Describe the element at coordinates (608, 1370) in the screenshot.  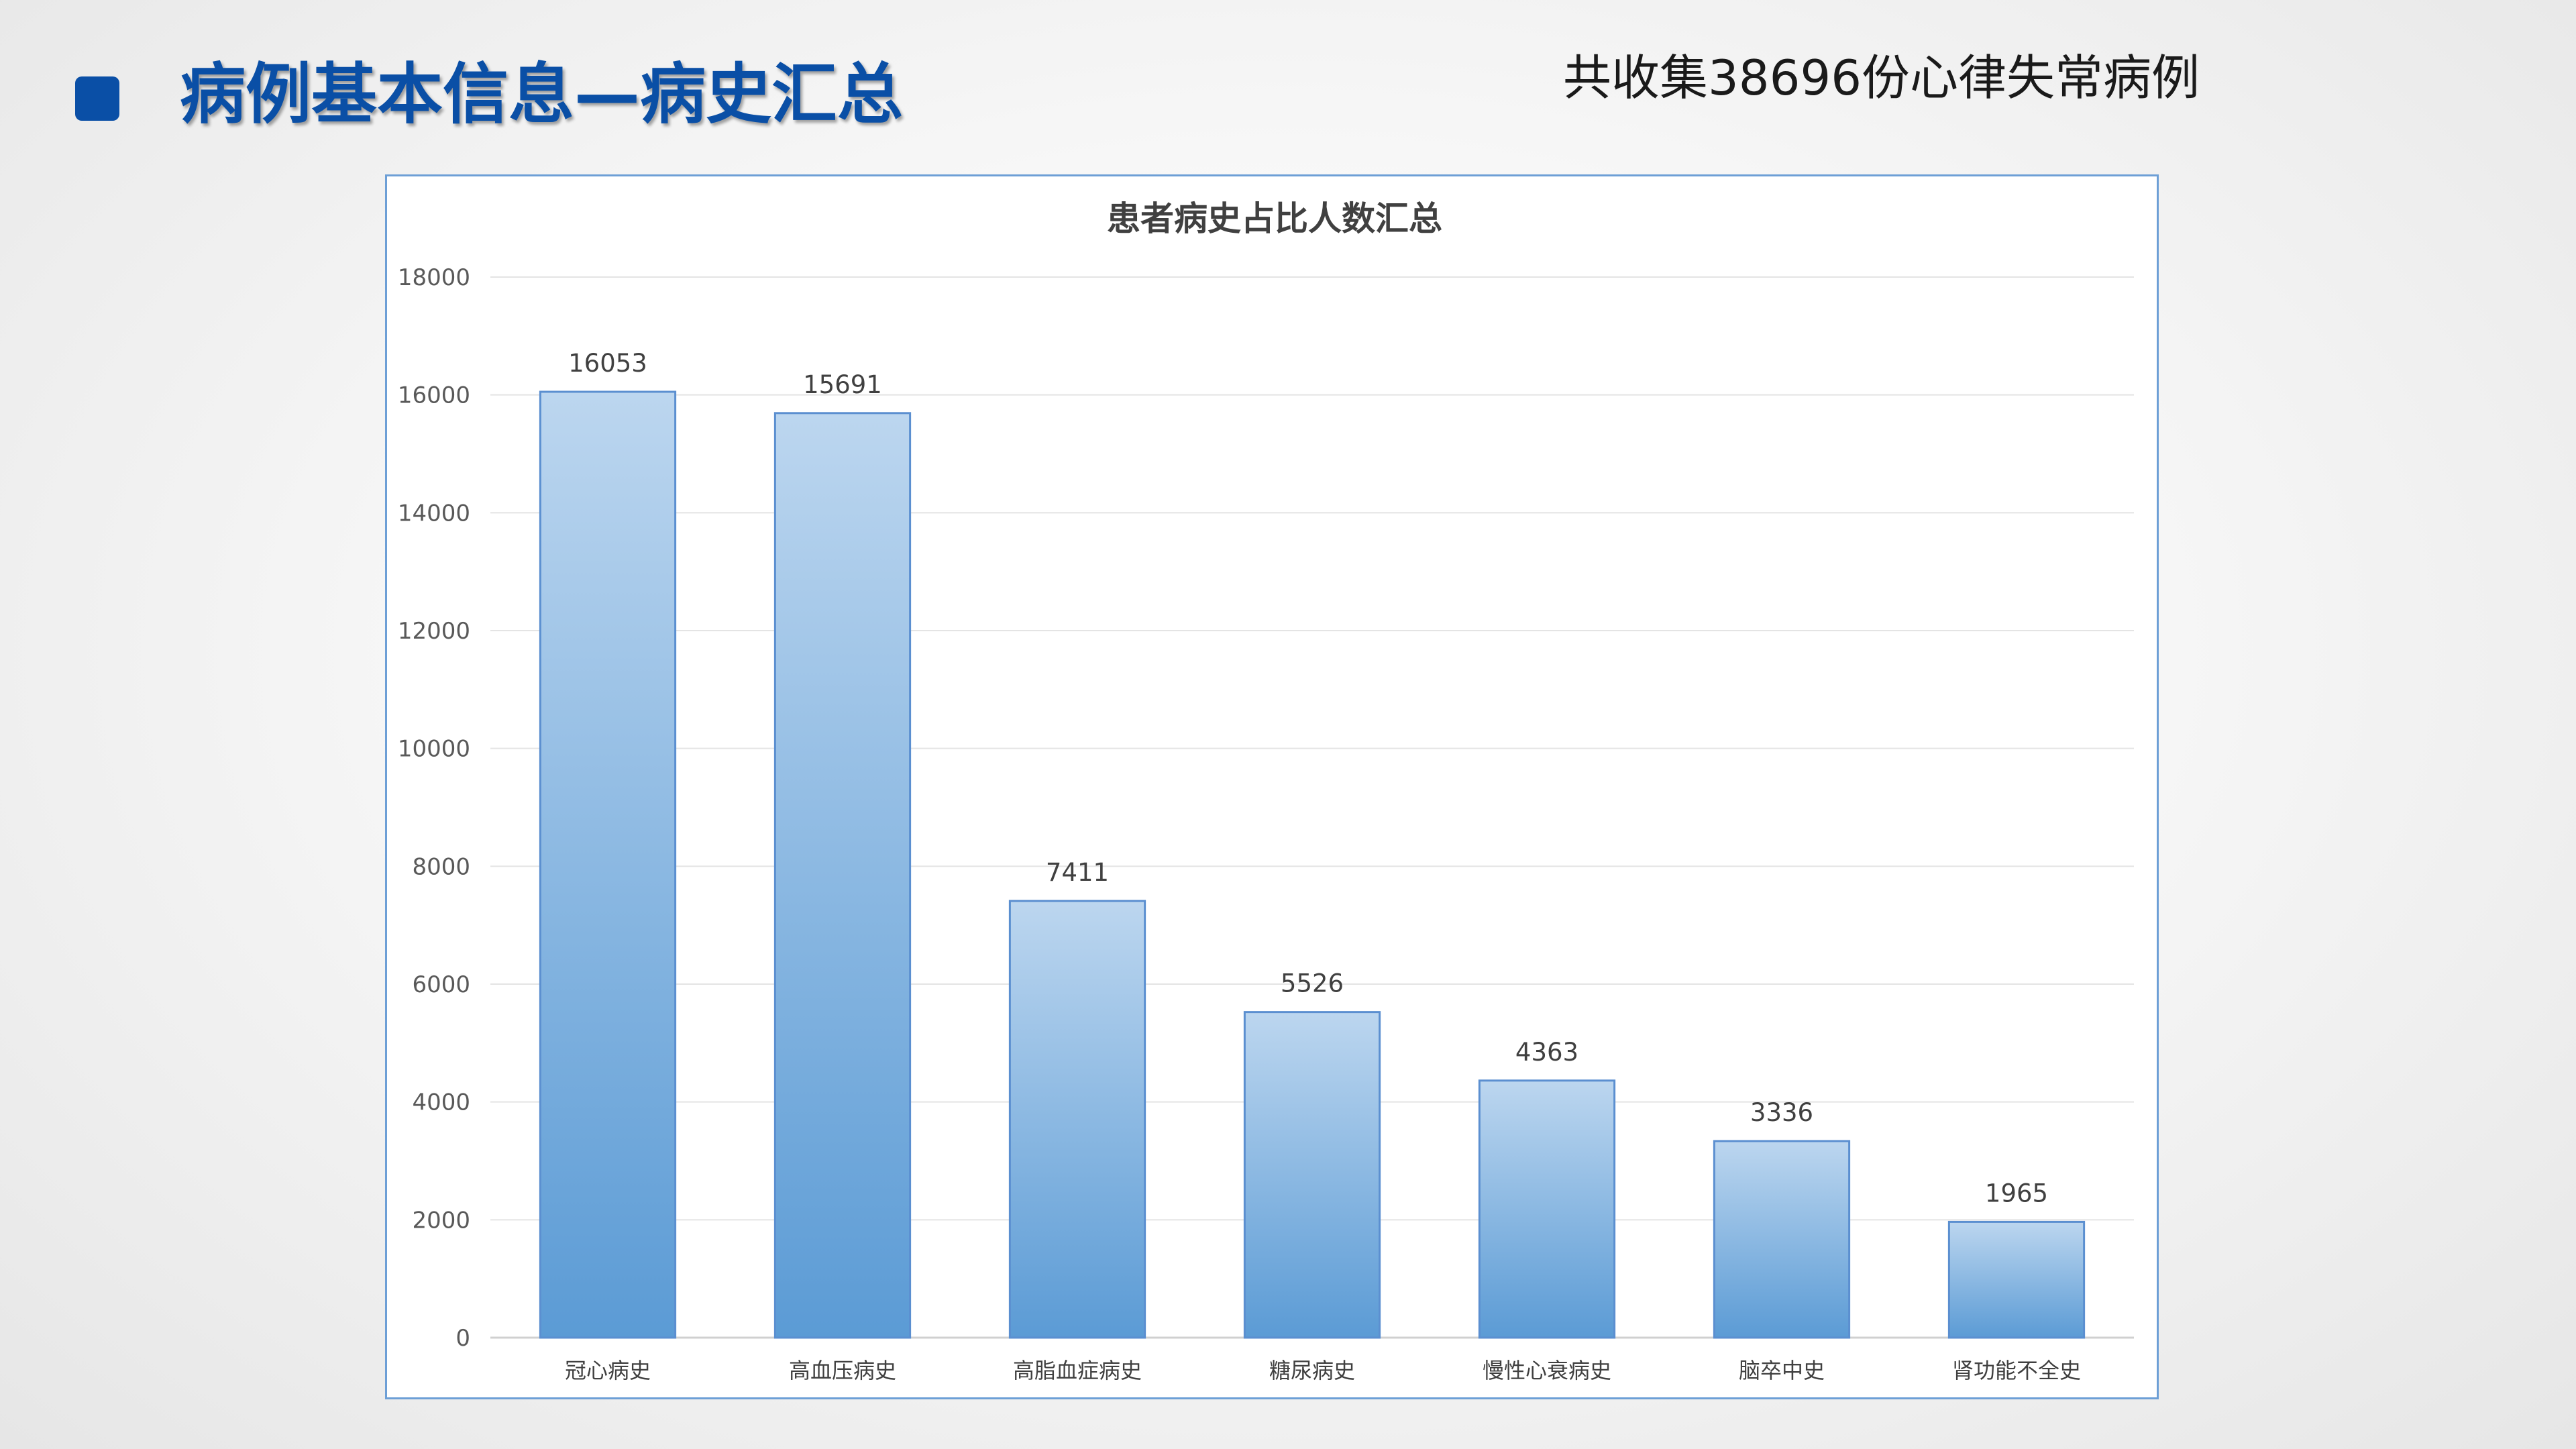
I see `x-category-label: 冠心病史` at that location.